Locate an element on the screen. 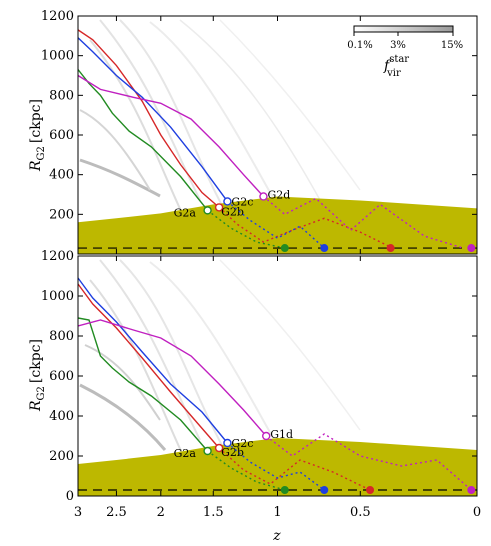  colorbar: 0.1% 3% 15% fstar vir is located at coordinates (405, 52).